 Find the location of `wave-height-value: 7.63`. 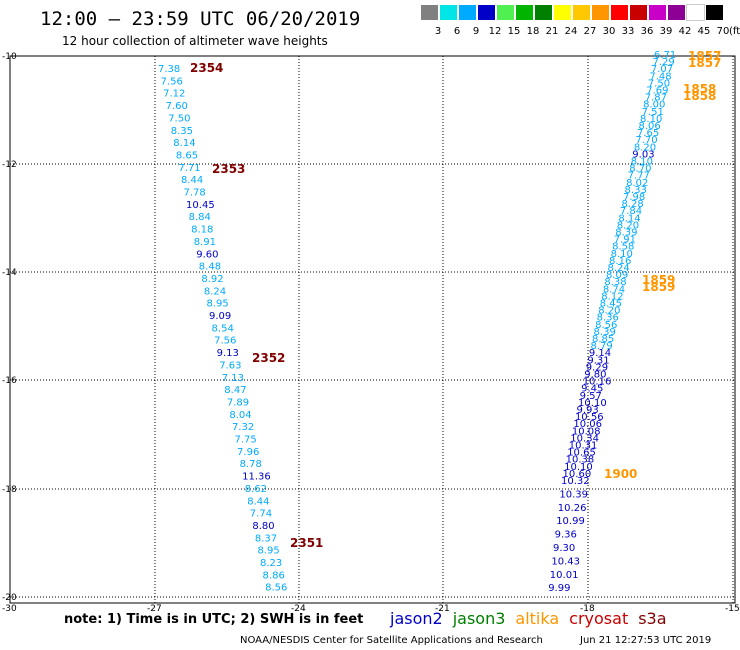

wave-height-value: 7.63 is located at coordinates (230, 365).